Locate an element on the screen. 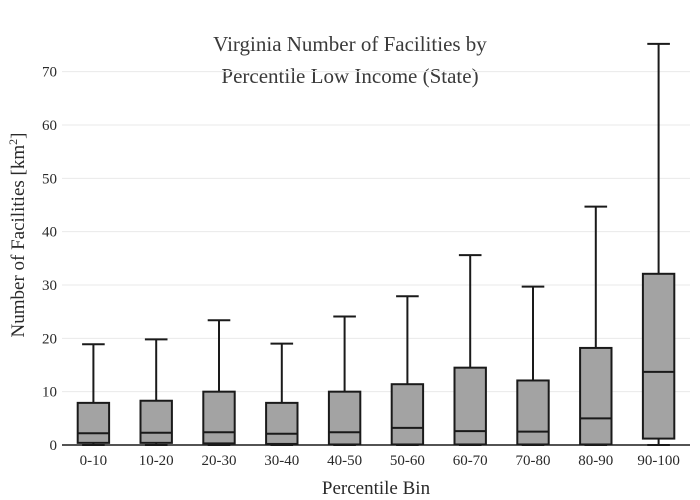 This screenshot has width=700, height=500. x-tick-label-40-50: 40-50 is located at coordinates (344, 461).